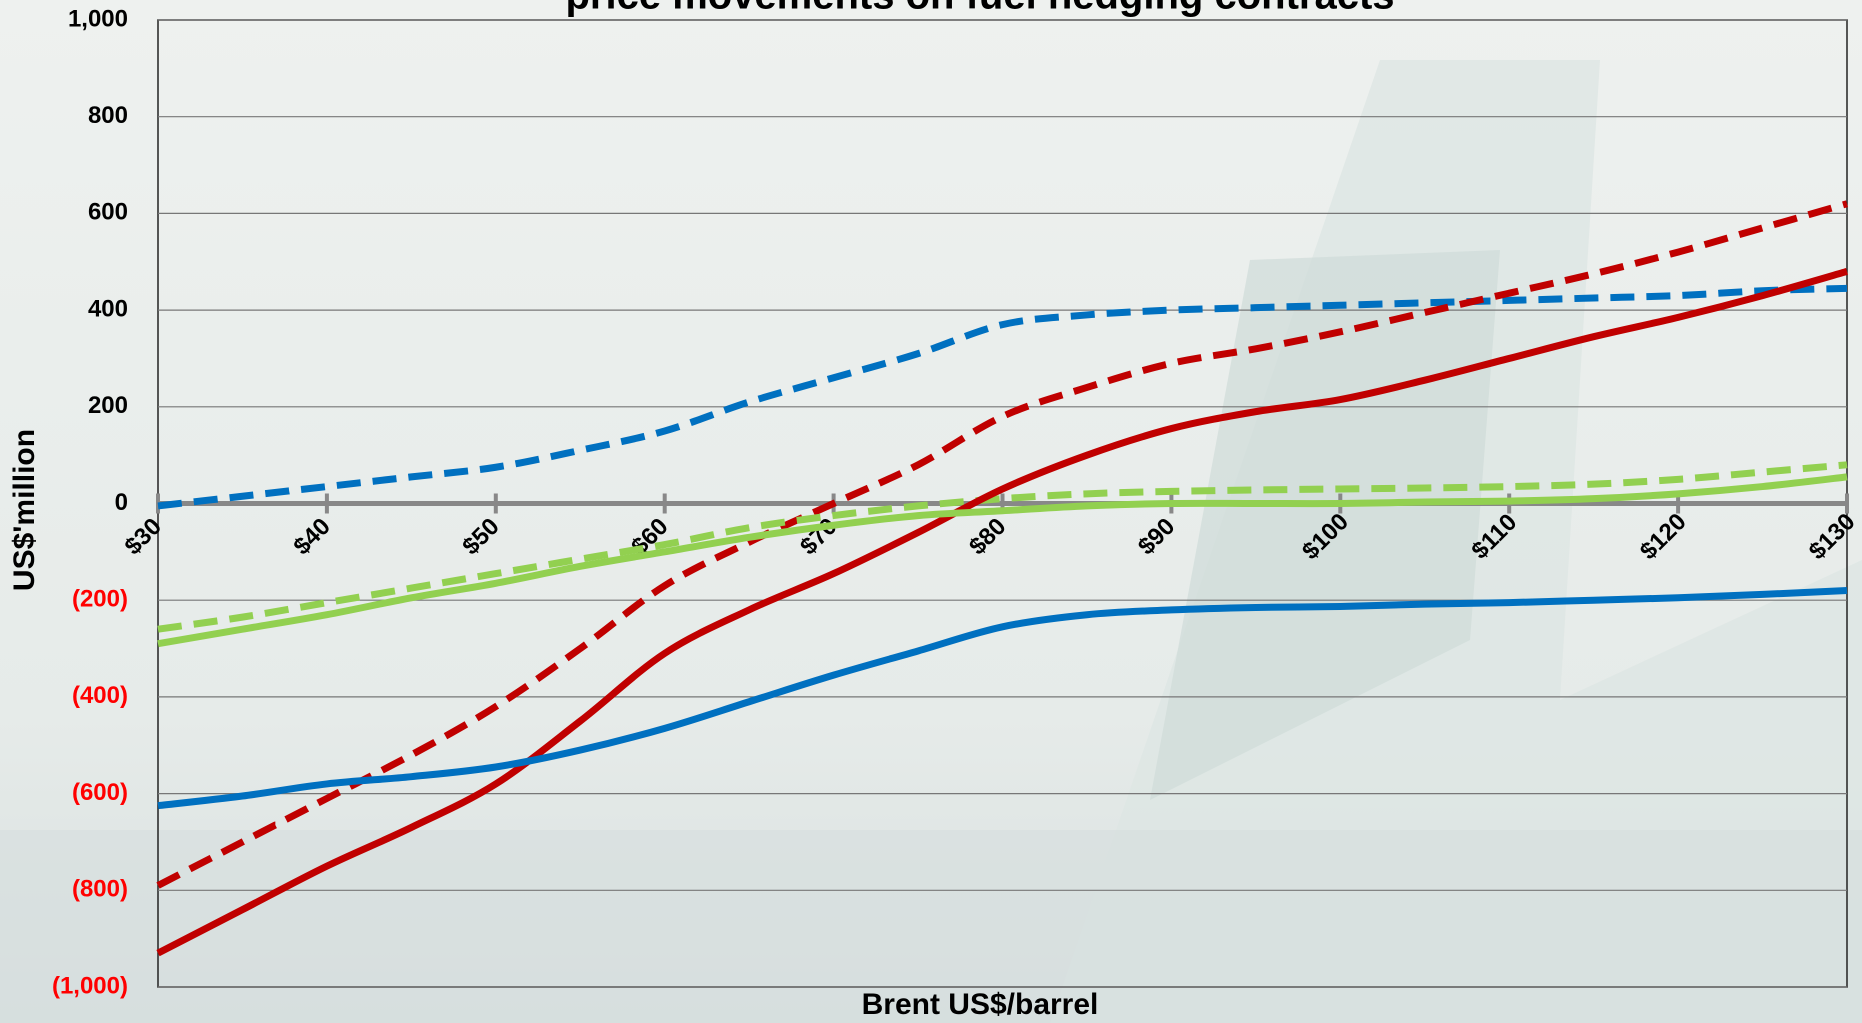 The width and height of the screenshot is (1862, 1023). What do you see at coordinates (108, 115) in the screenshot?
I see `y-tick-label: 800` at bounding box center [108, 115].